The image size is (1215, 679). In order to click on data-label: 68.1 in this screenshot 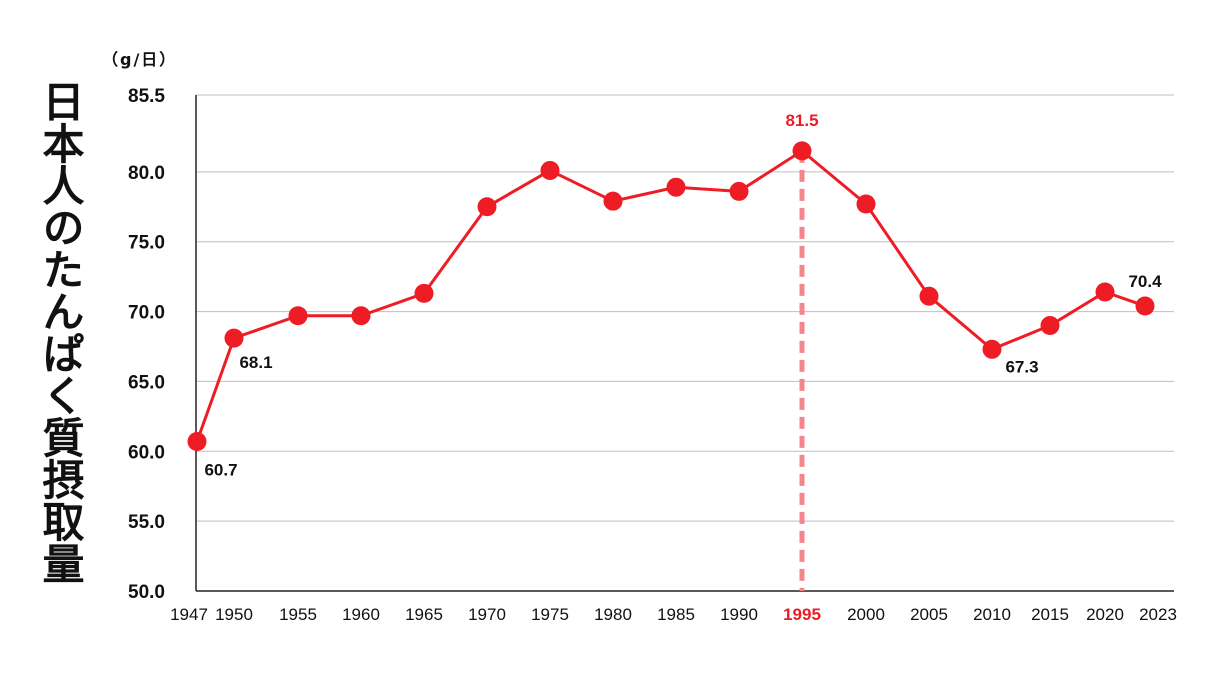, I will do `click(255, 362)`.